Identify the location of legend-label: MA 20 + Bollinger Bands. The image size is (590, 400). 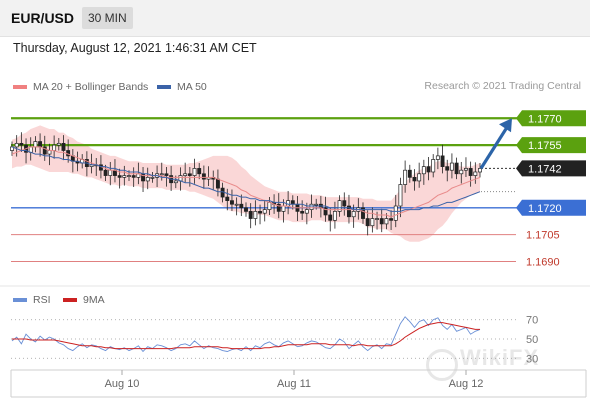
(91, 87).